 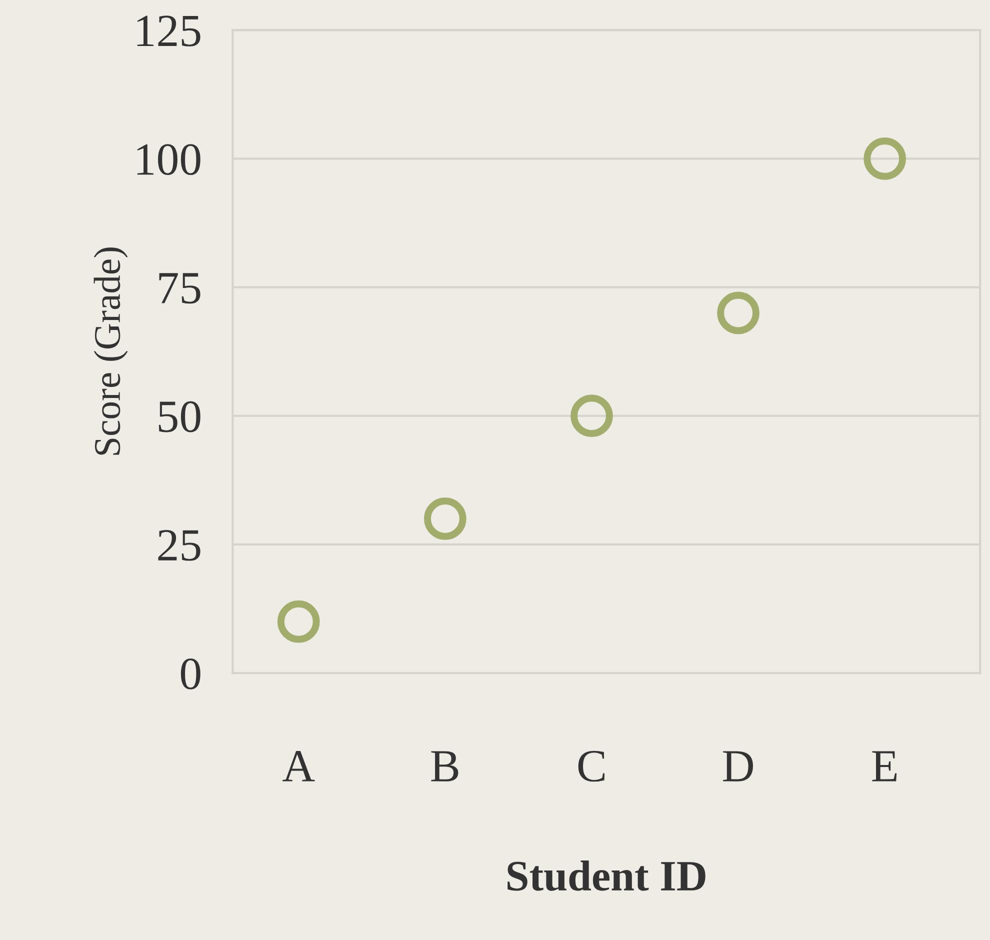 I want to click on x-tick-label: D, so click(x=738, y=766).